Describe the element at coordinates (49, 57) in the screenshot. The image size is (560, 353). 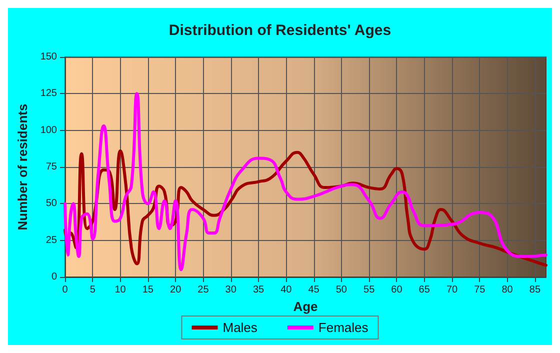
I see `y-tick-label: 150` at that location.